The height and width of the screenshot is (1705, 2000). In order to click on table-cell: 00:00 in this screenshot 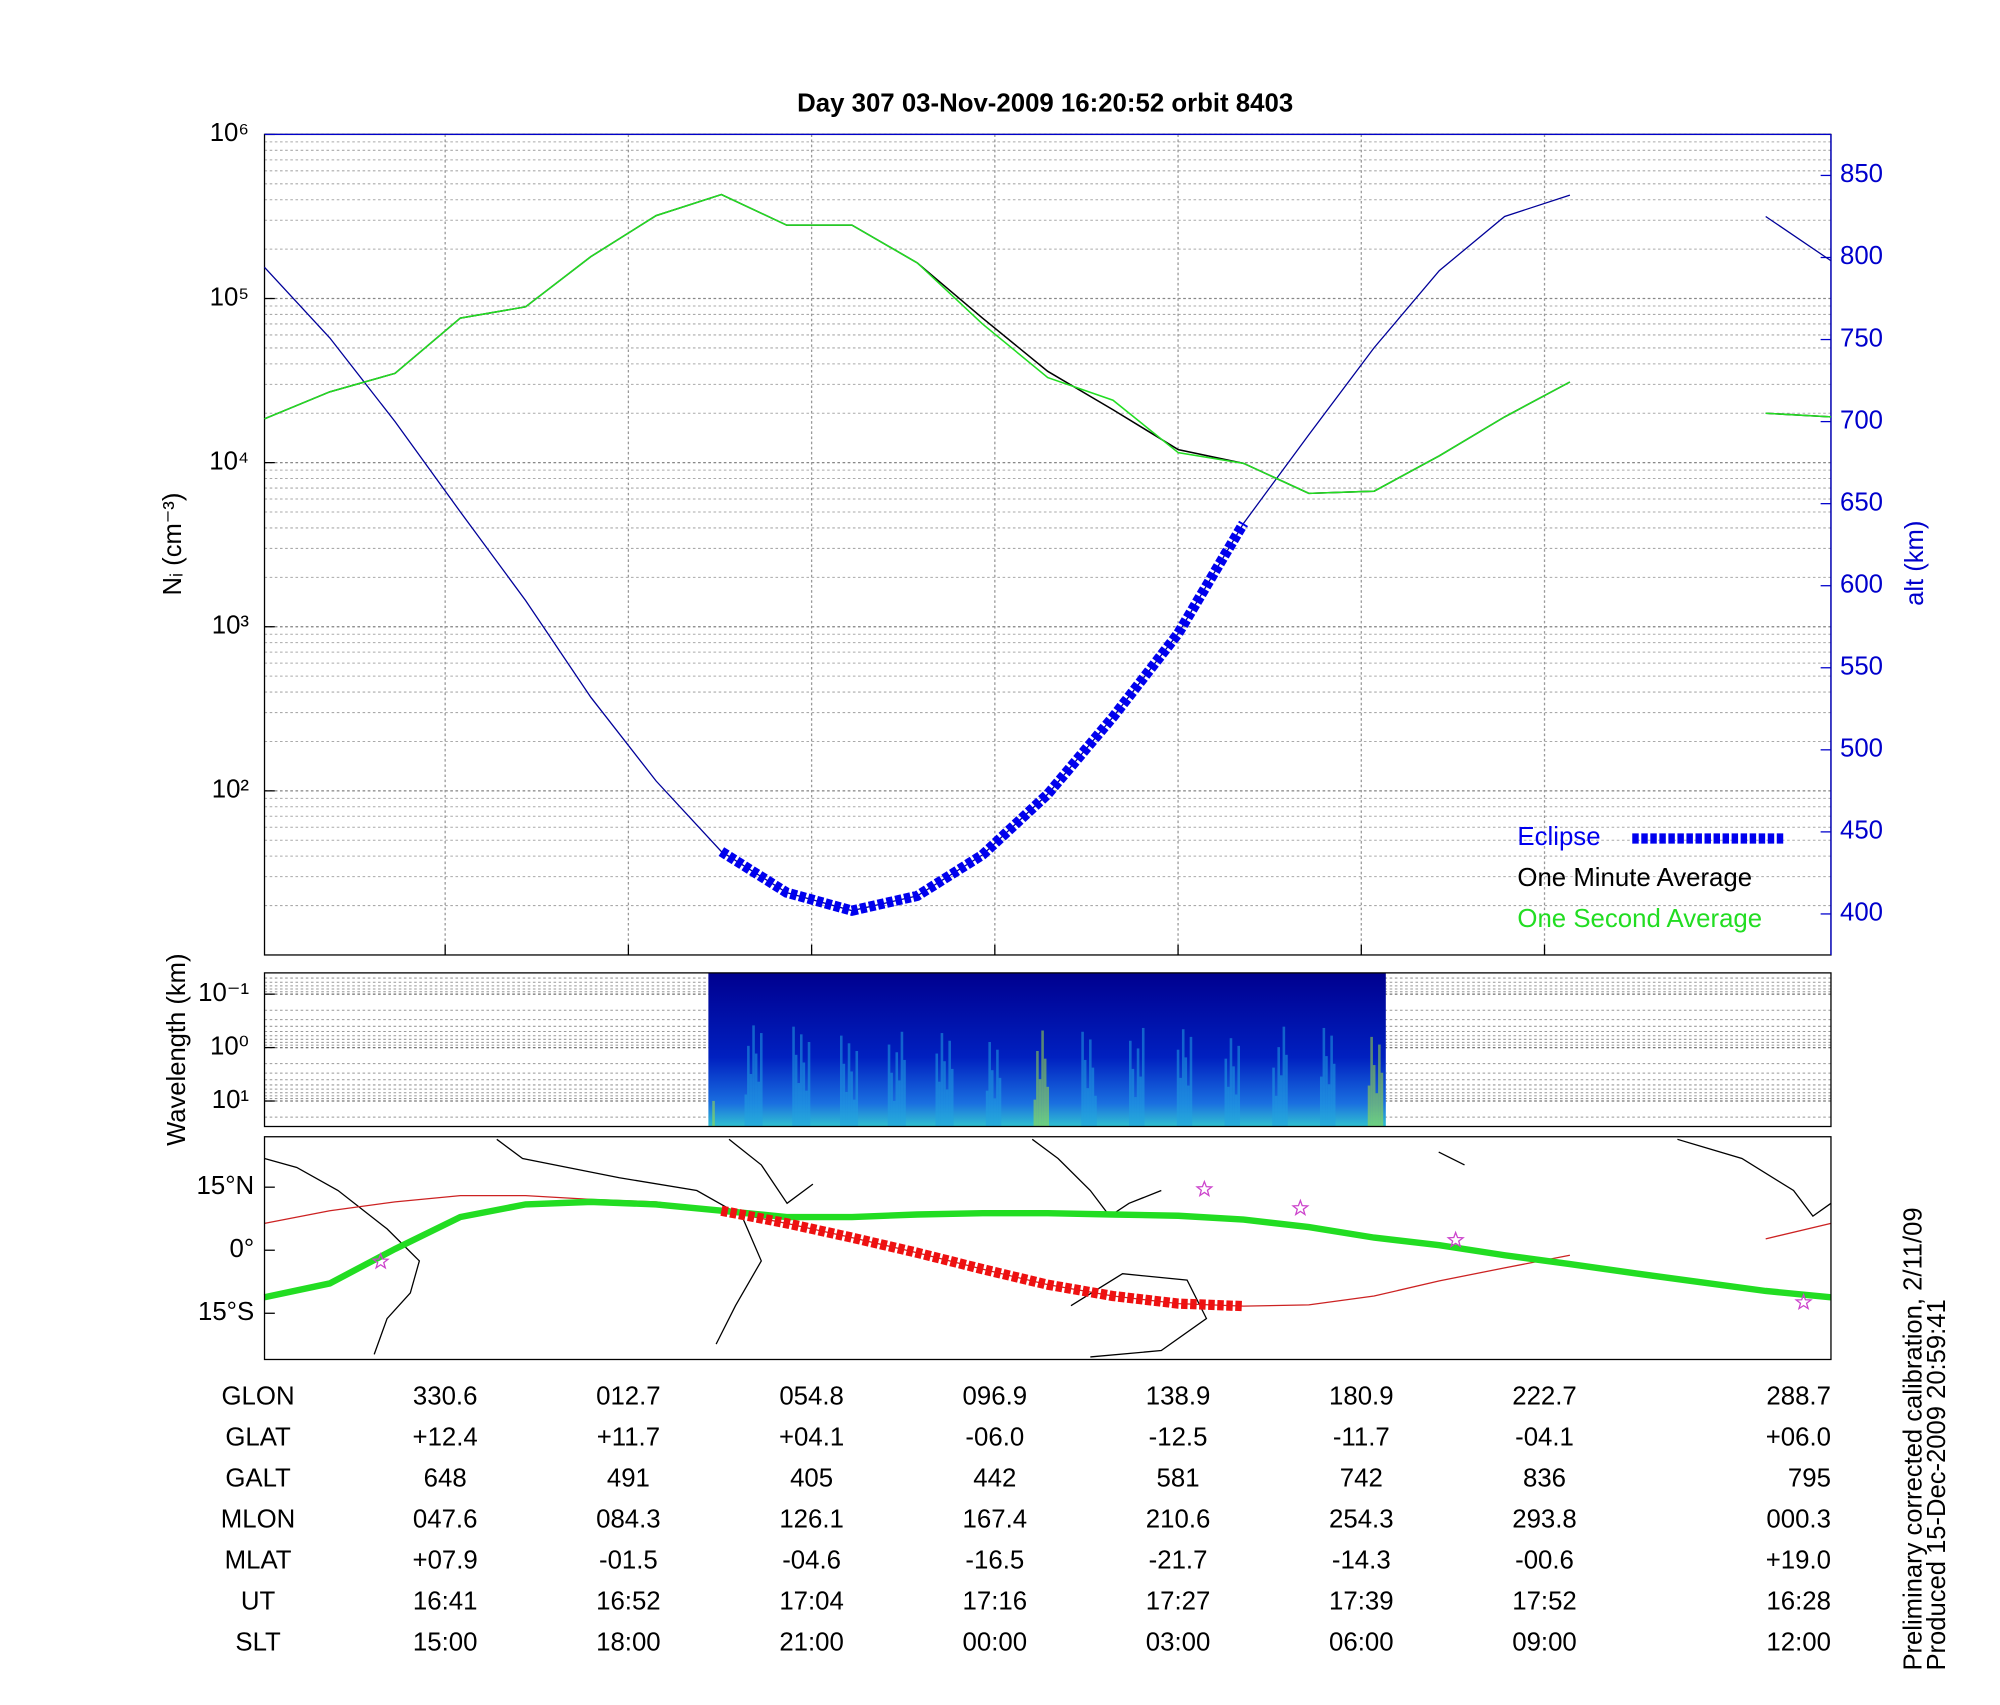, I will do `click(995, 1643)`.